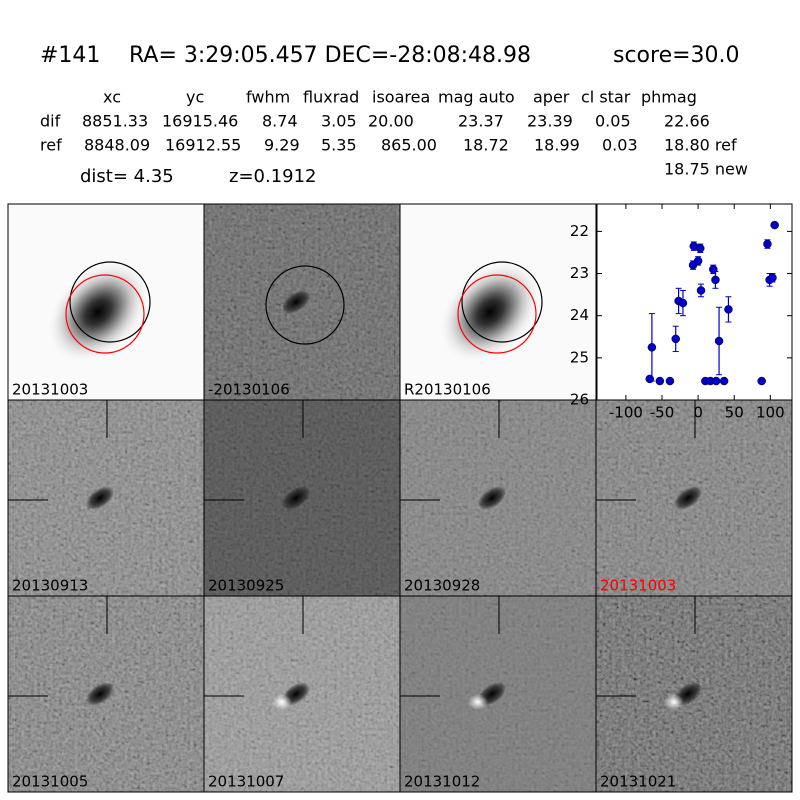 The width and height of the screenshot is (800, 800). What do you see at coordinates (498, 694) in the screenshot?
I see `stamp: 20131012` at bounding box center [498, 694].